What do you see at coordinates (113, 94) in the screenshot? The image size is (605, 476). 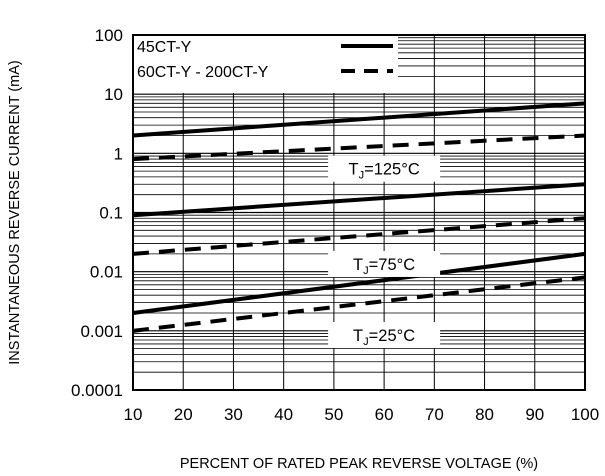 I see `y-tick-label: 10` at bounding box center [113, 94].